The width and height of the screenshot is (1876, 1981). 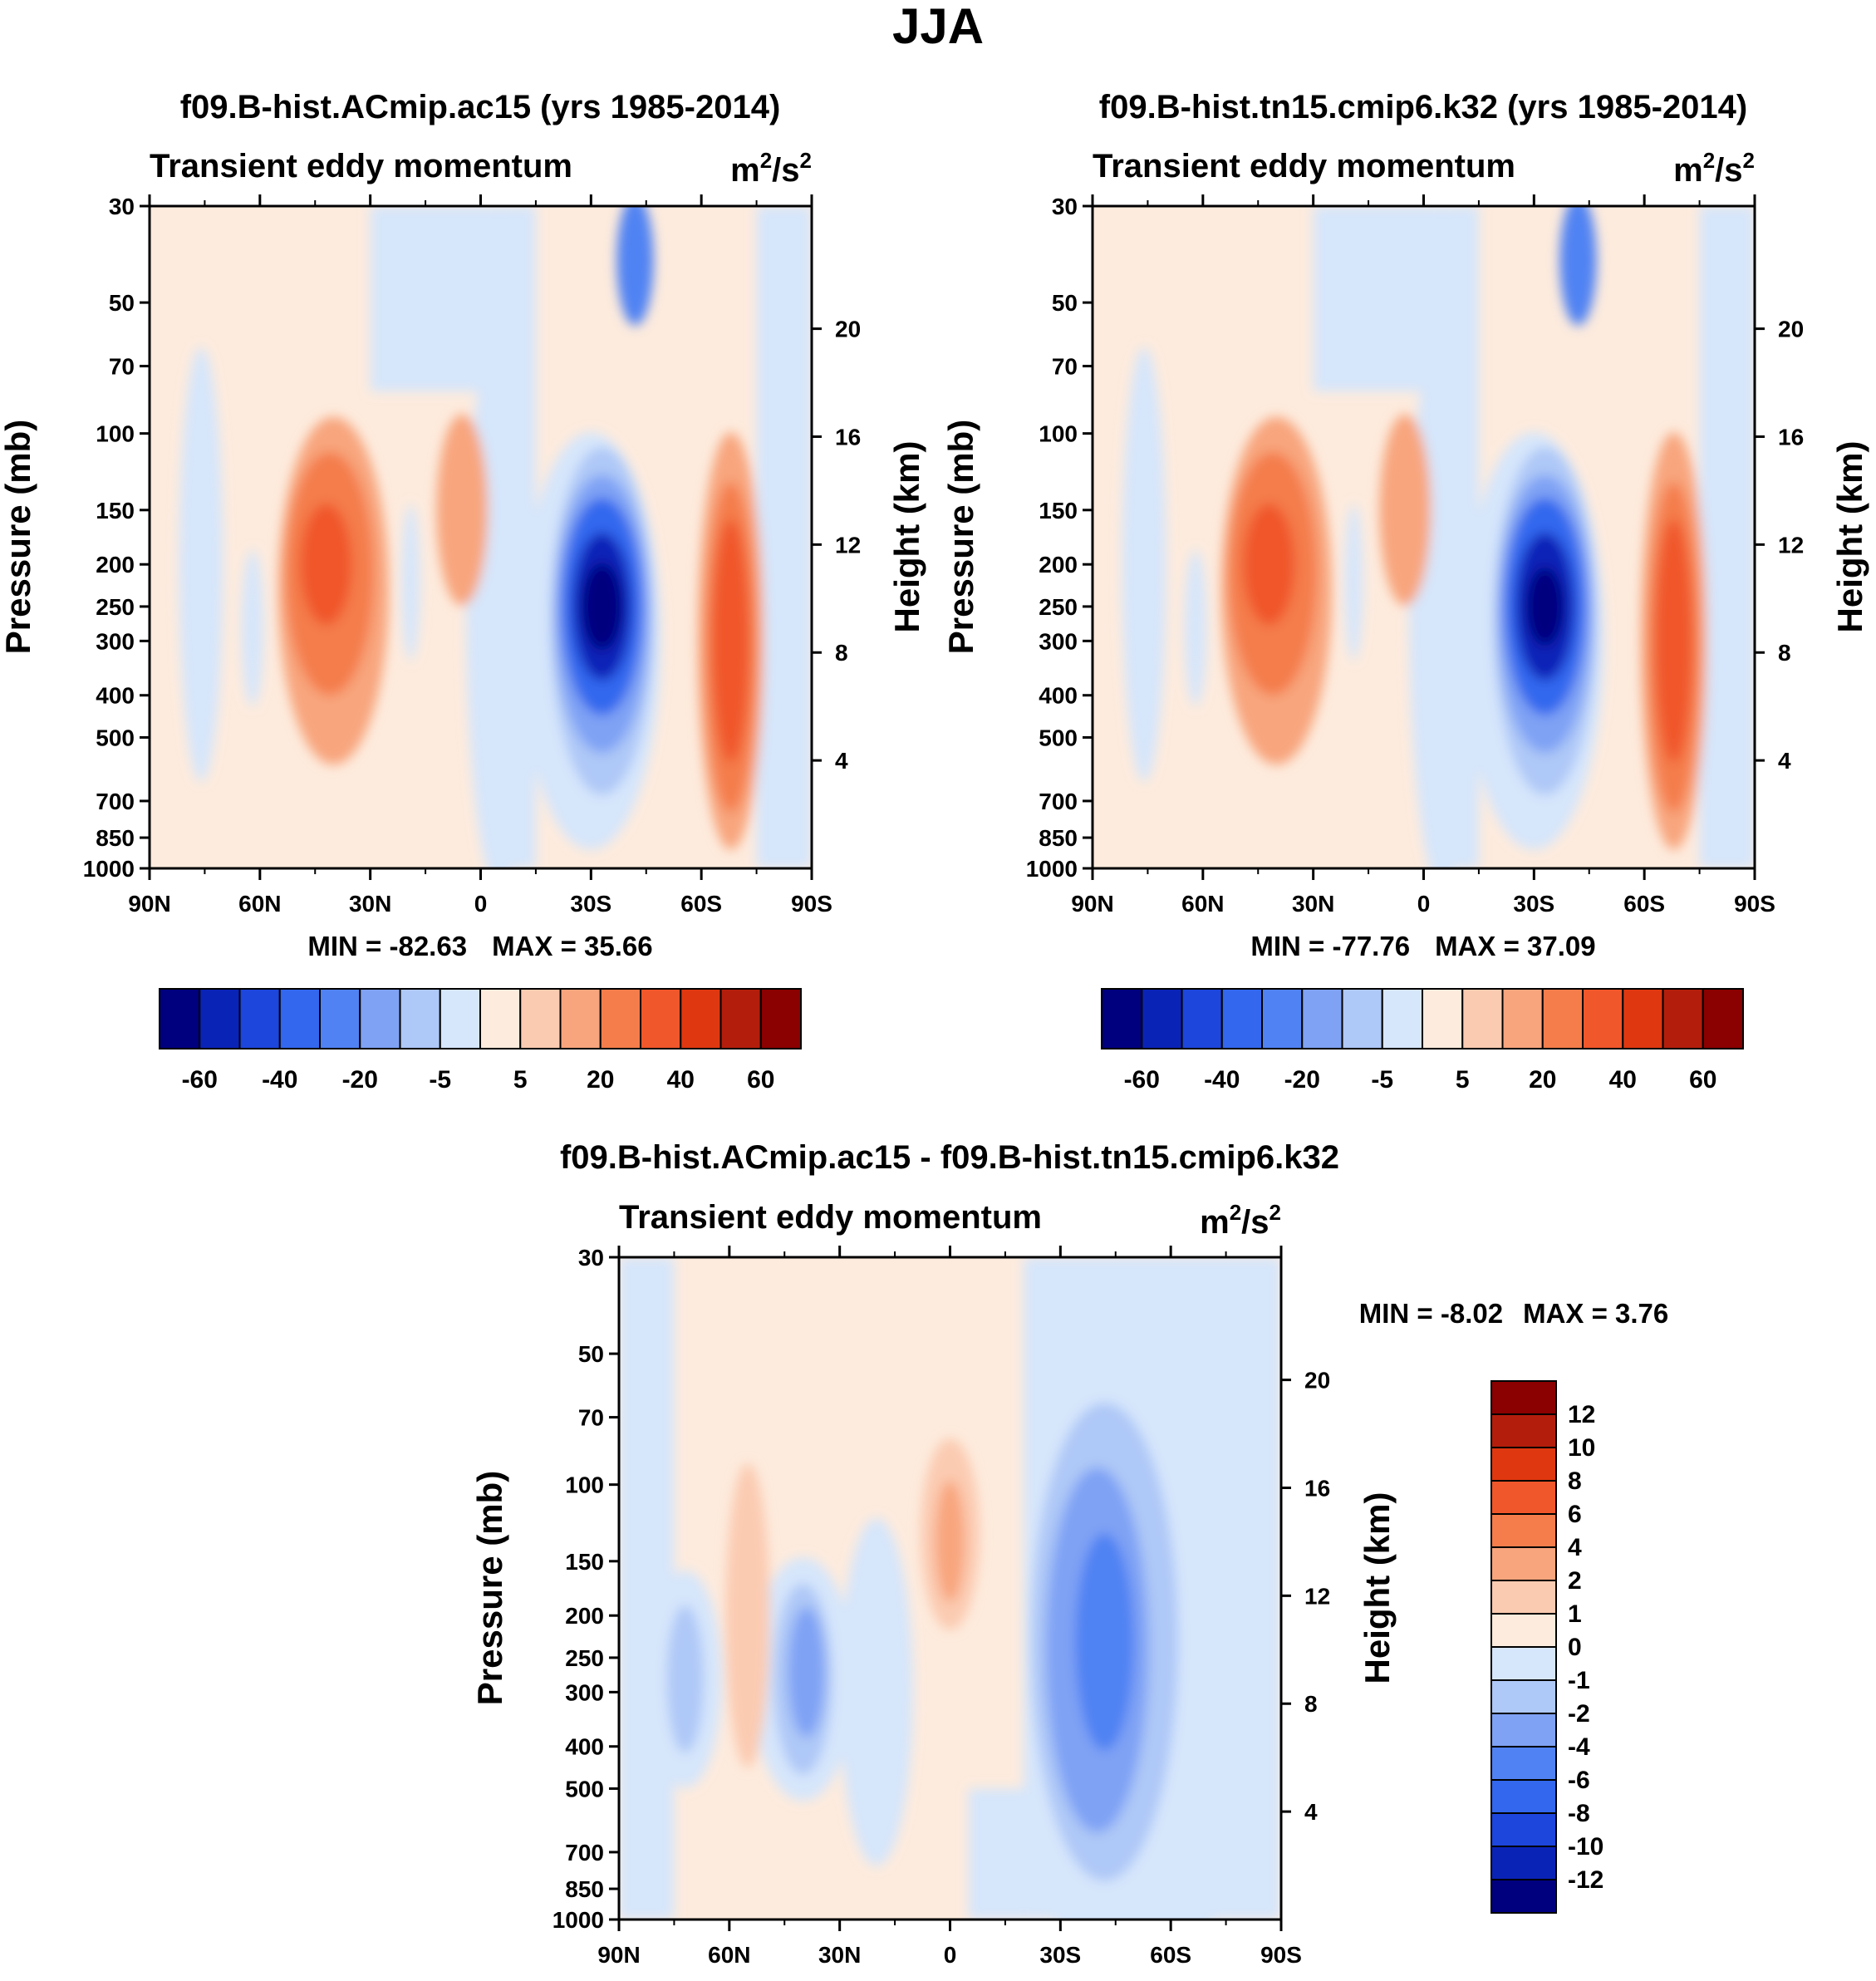 I want to click on panel-ac15-left-string: Transient eddy momentum, so click(x=361, y=166).